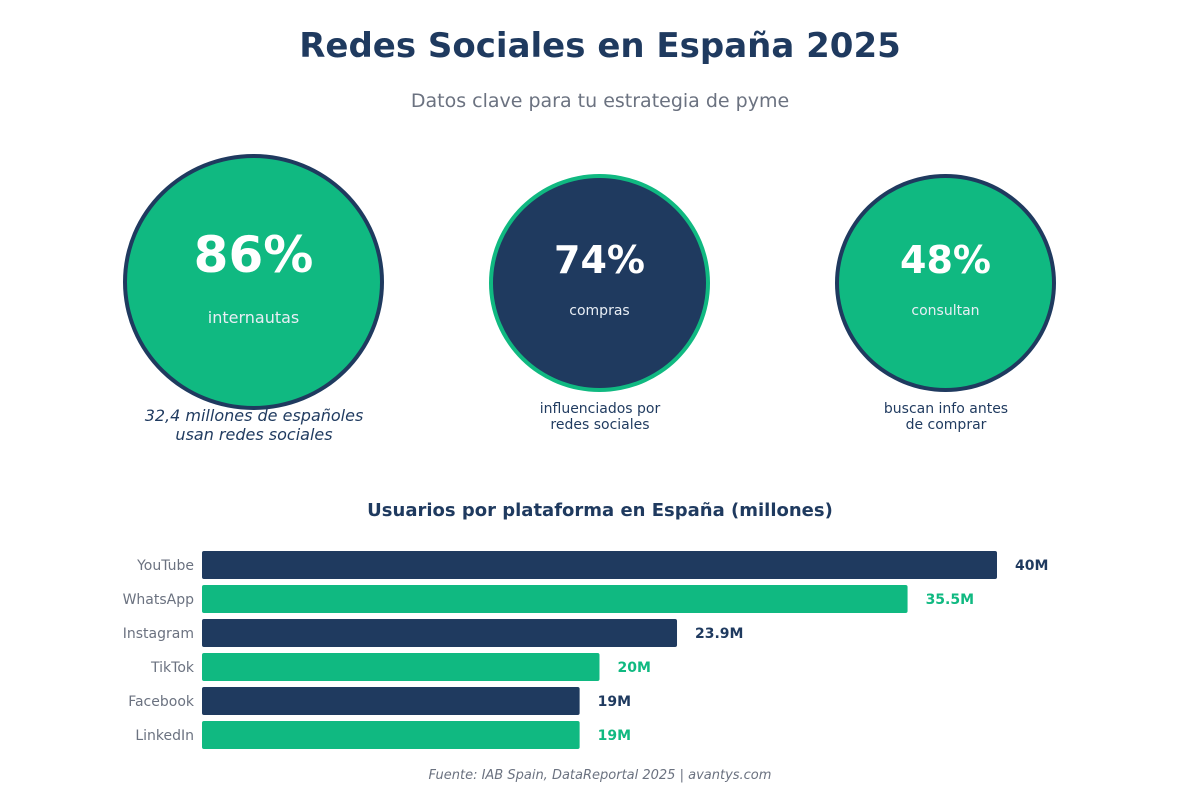  What do you see at coordinates (945, 311) in the screenshot?
I see `stat-label: consultan` at bounding box center [945, 311].